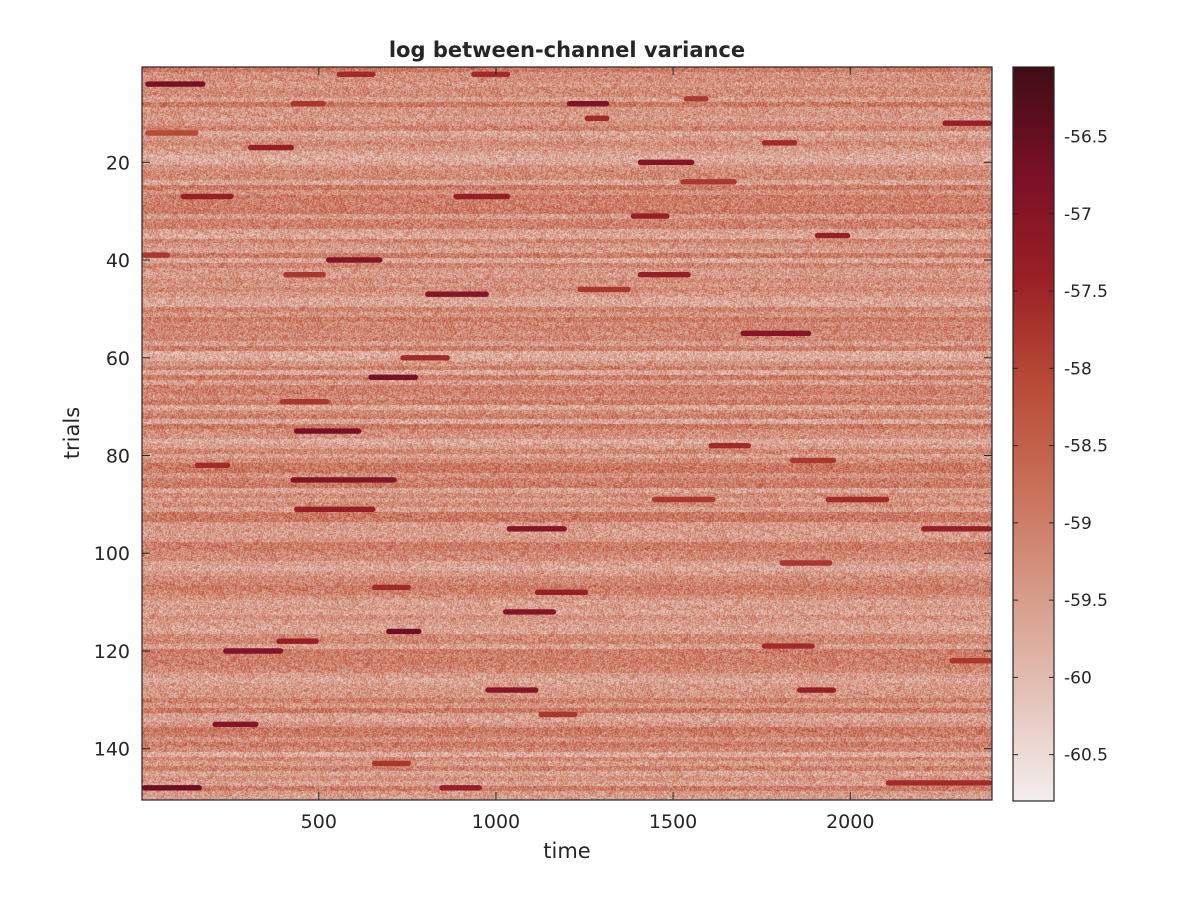 This screenshot has width=1200, height=900. I want to click on y-tick-label: 100, so click(112, 554).